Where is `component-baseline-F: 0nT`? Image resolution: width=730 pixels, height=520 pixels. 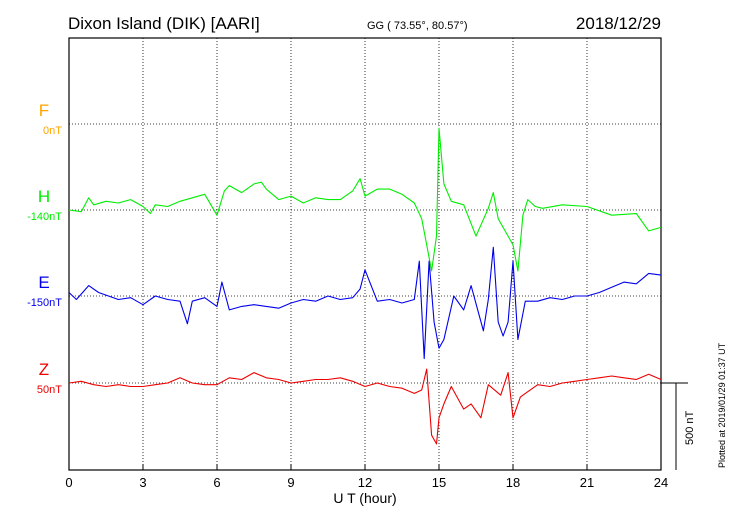
component-baseline-F: 0nT is located at coordinates (52, 131).